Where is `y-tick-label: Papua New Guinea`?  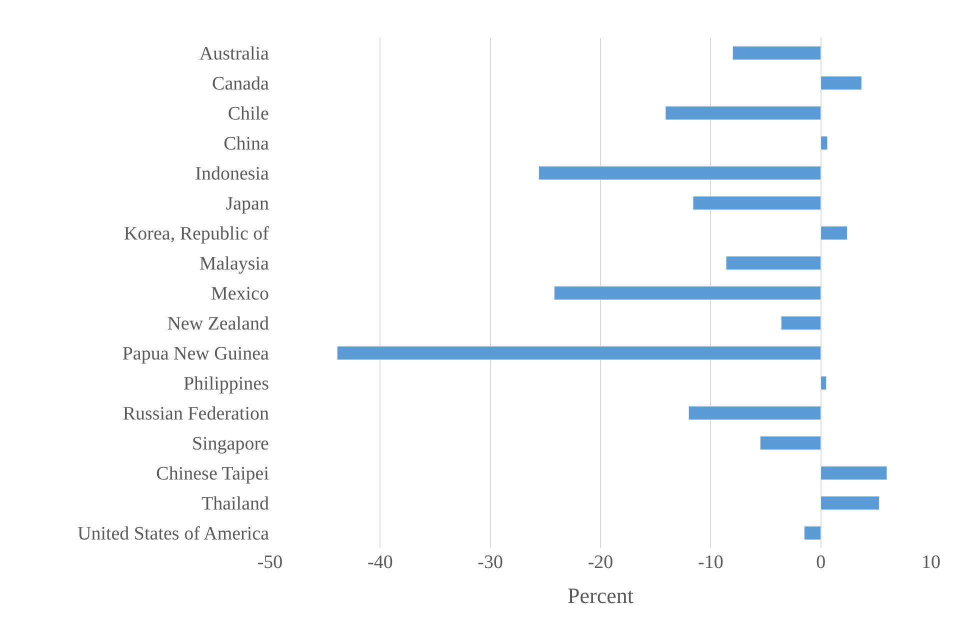 y-tick-label: Papua New Guinea is located at coordinates (196, 354).